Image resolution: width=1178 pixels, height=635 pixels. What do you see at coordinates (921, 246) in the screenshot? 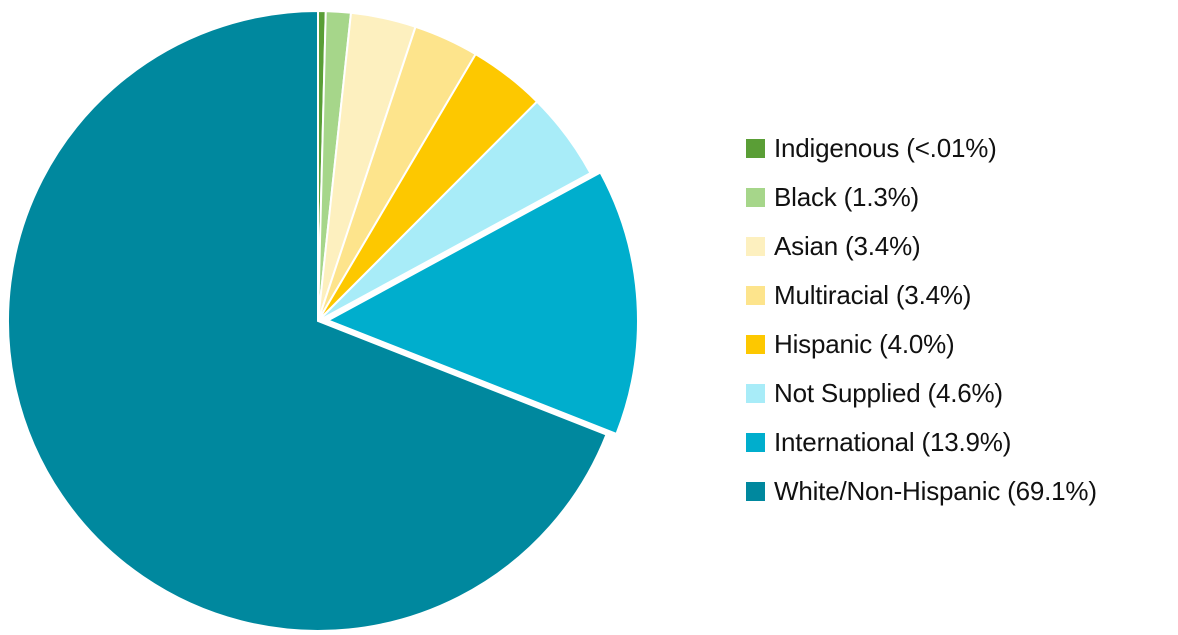
I see `legend-item-asian: Asian (3.4%)` at bounding box center [921, 246].